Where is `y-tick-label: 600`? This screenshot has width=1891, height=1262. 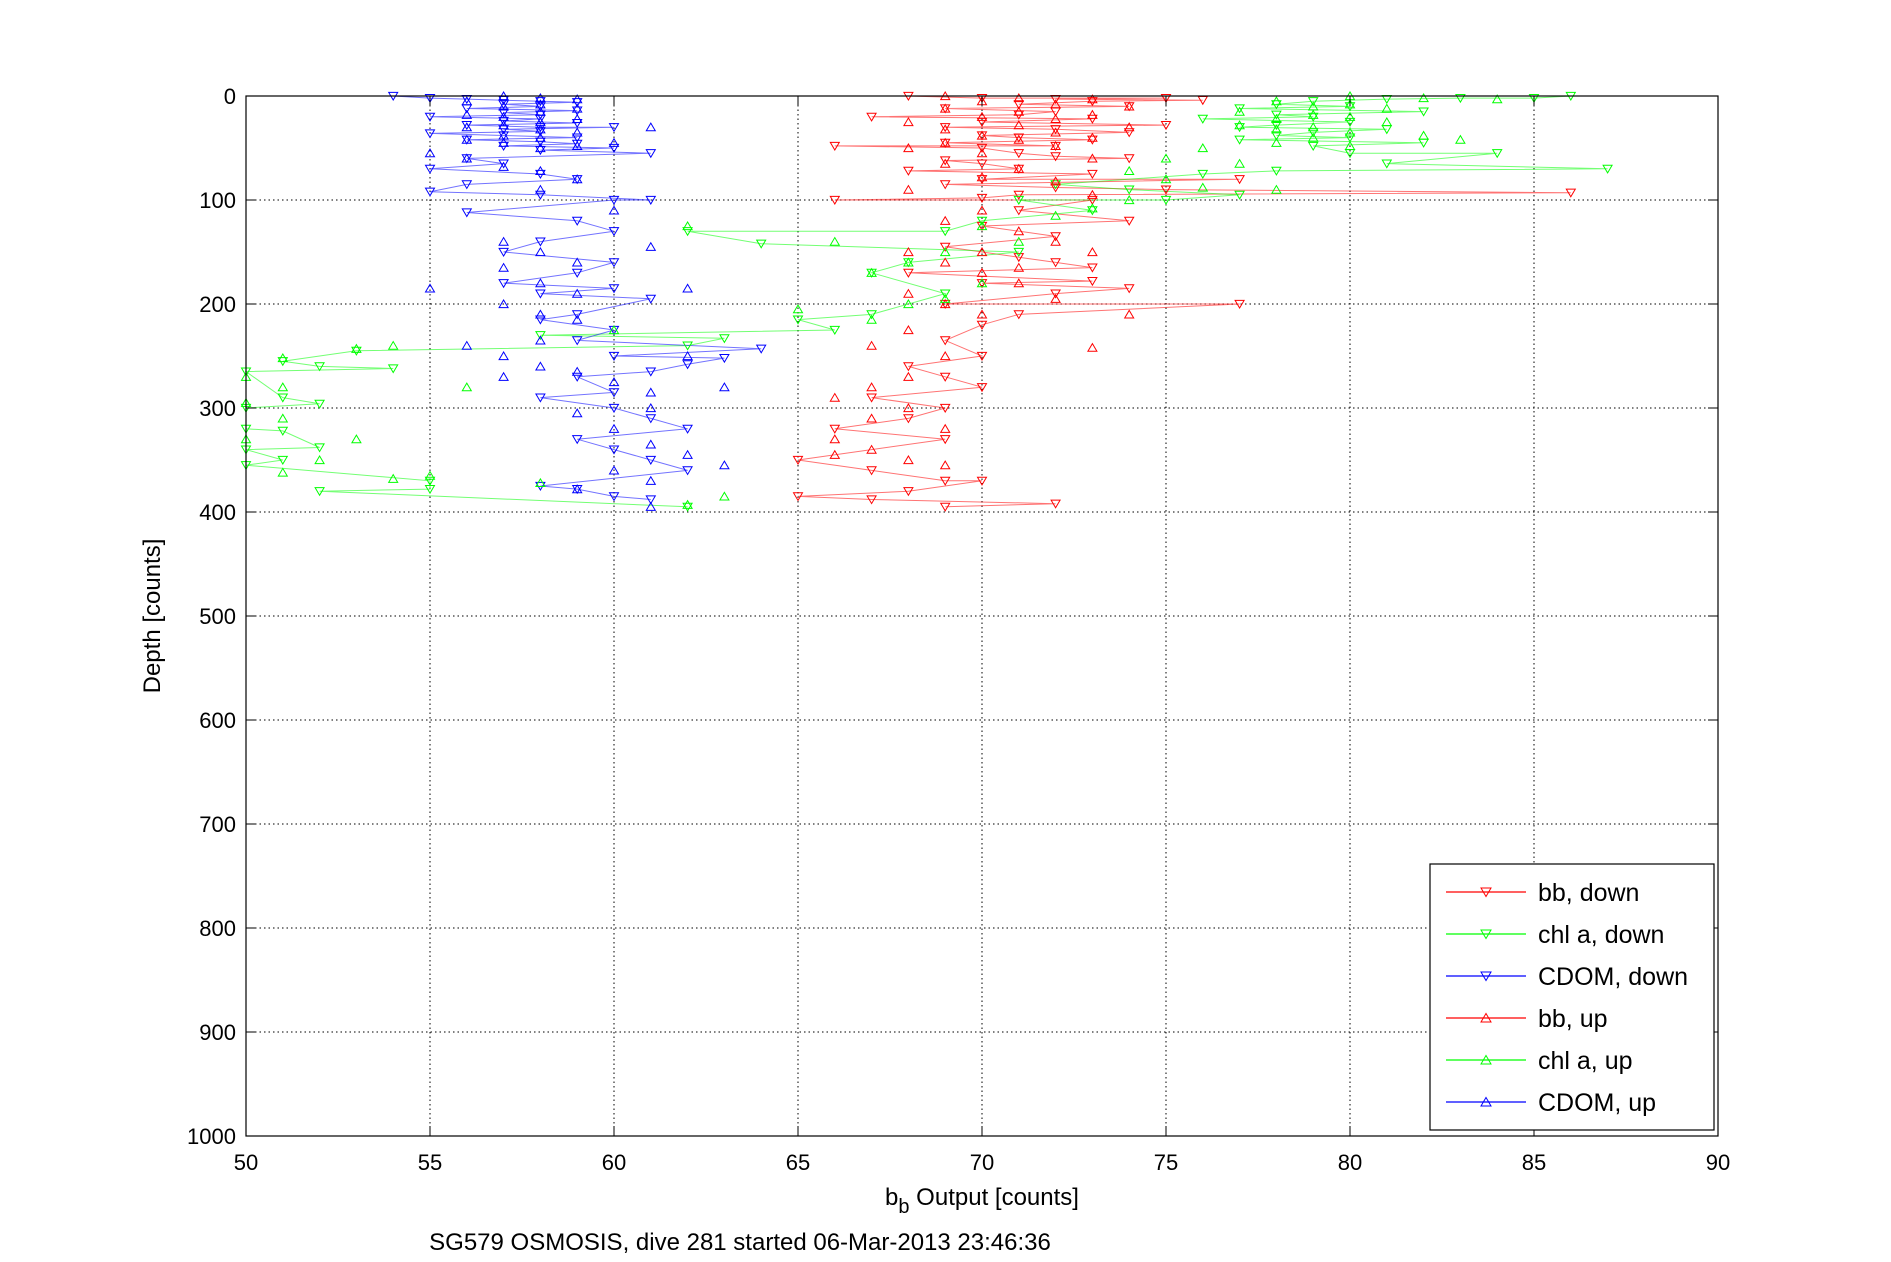
y-tick-label: 600 is located at coordinates (217, 720).